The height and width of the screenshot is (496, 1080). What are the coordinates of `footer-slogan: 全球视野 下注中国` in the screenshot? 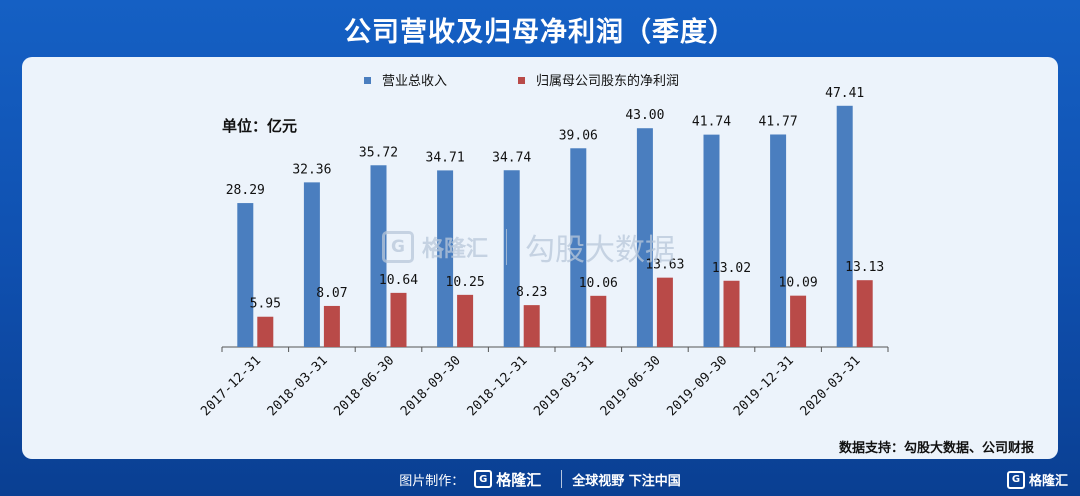 It's located at (626, 481).